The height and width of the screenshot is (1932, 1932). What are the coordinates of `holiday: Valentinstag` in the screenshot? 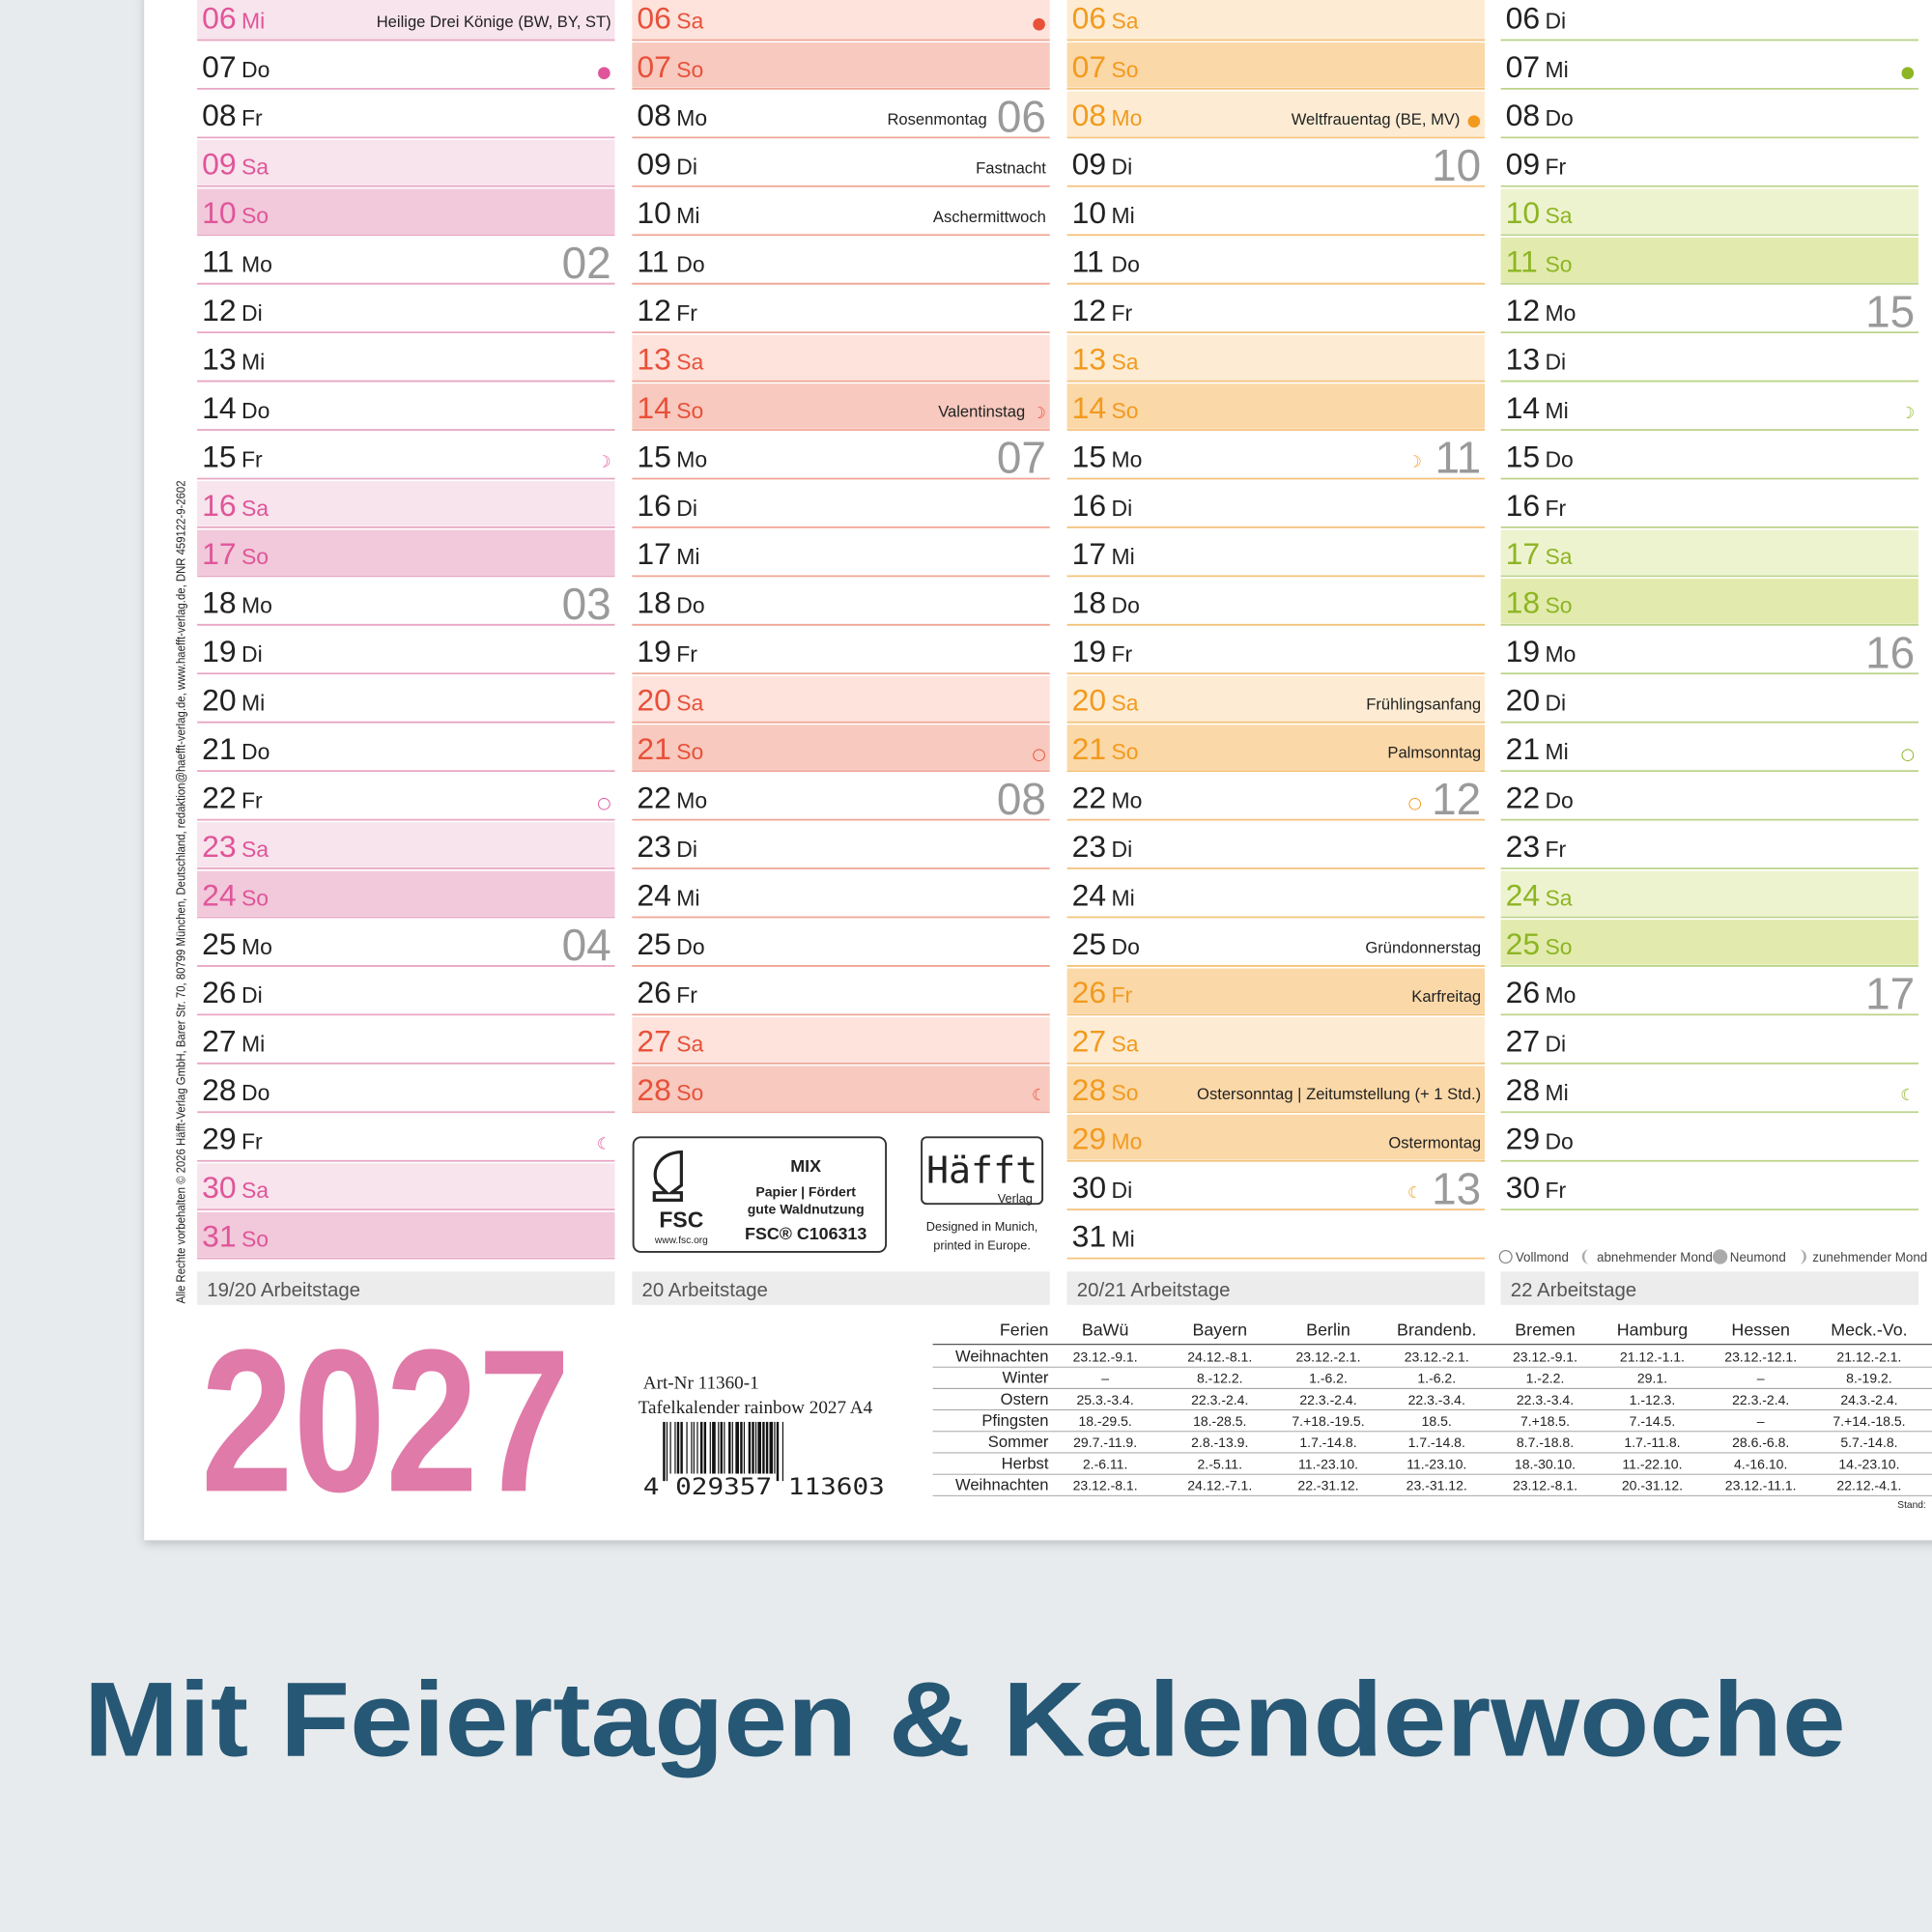 It's located at (981, 412).